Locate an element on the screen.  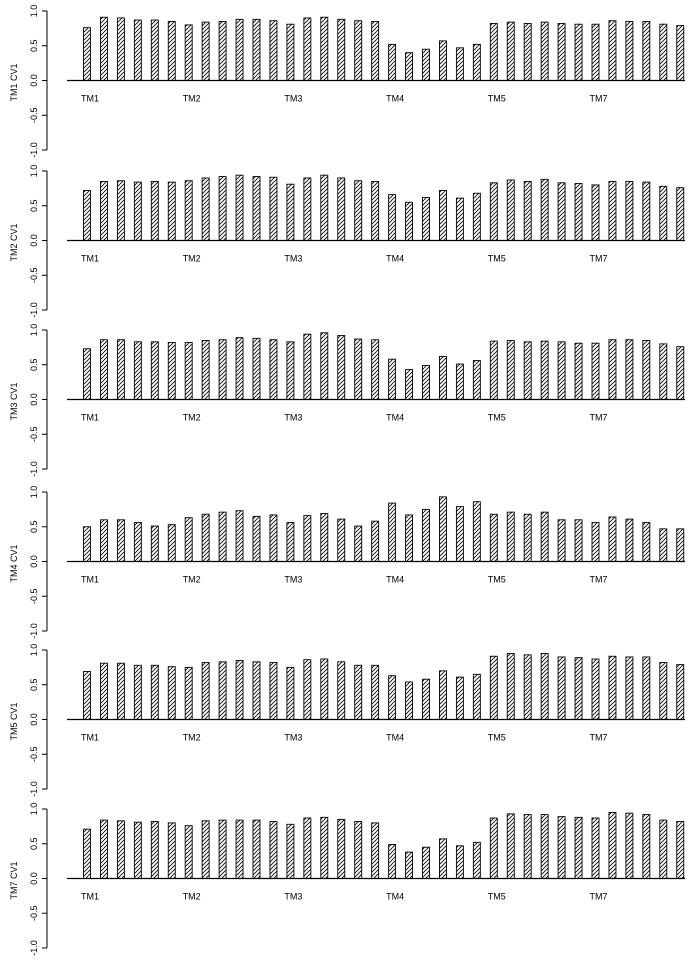
y-axis-label: TM5 CV1 is located at coordinates (14, 721).